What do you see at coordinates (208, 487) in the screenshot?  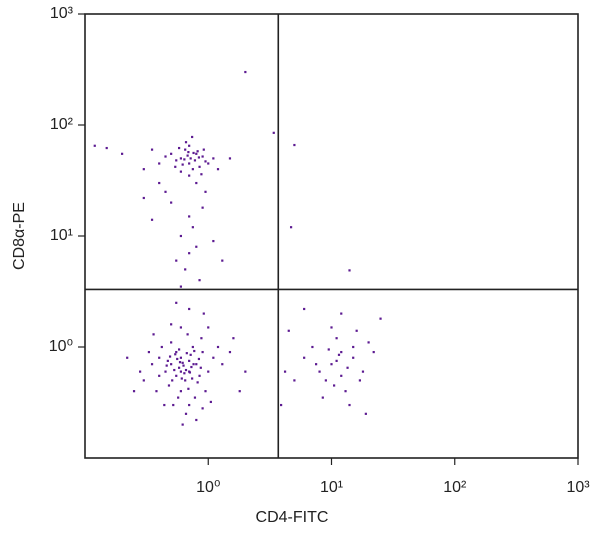 I see `x-tick-label: 10⁰` at bounding box center [208, 487].